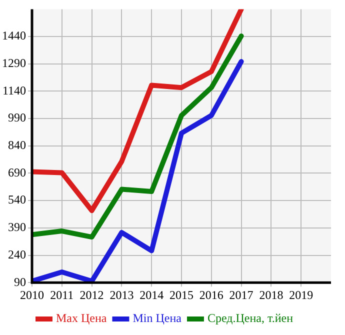 This screenshot has height=335, width=345. What do you see at coordinates (14, 35) in the screenshot?
I see `y-tick-label: 1440` at bounding box center [14, 35].